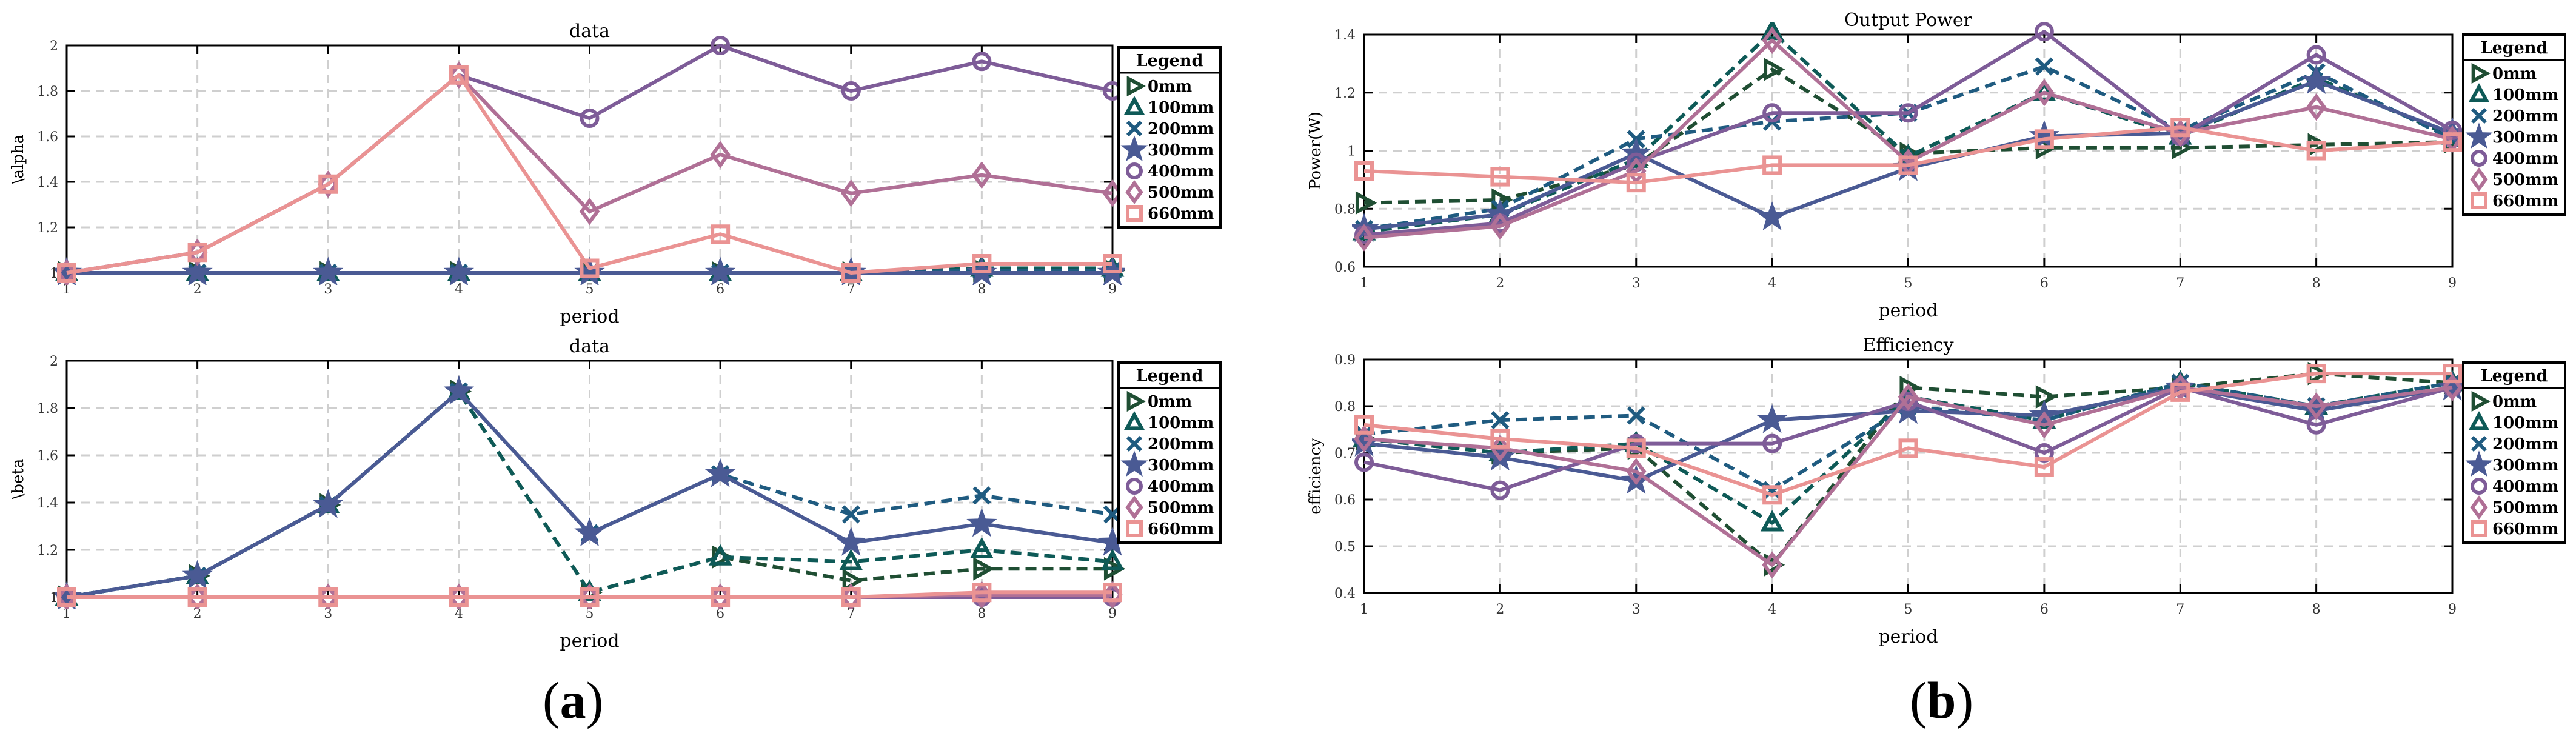  Describe the element at coordinates (2514, 125) in the screenshot. I see `legend-box` at that location.